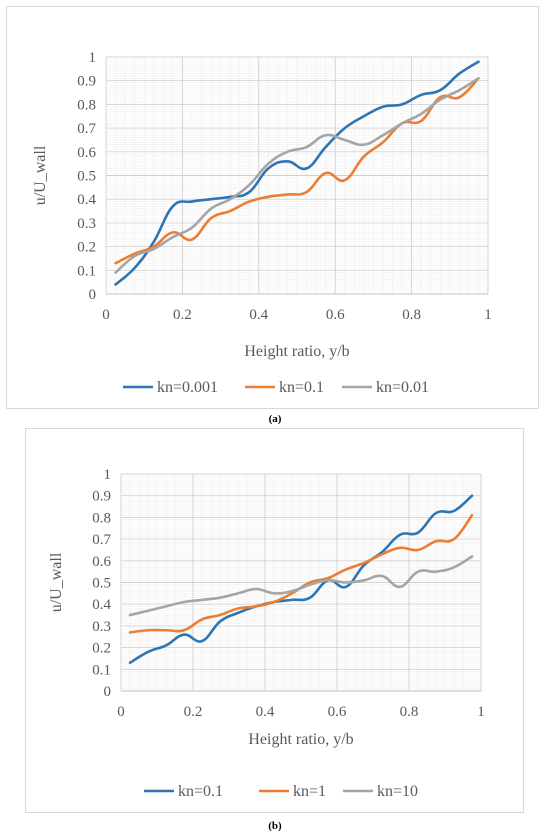 The image size is (550, 836). I want to click on legend-label: kn=1, so click(309, 791).